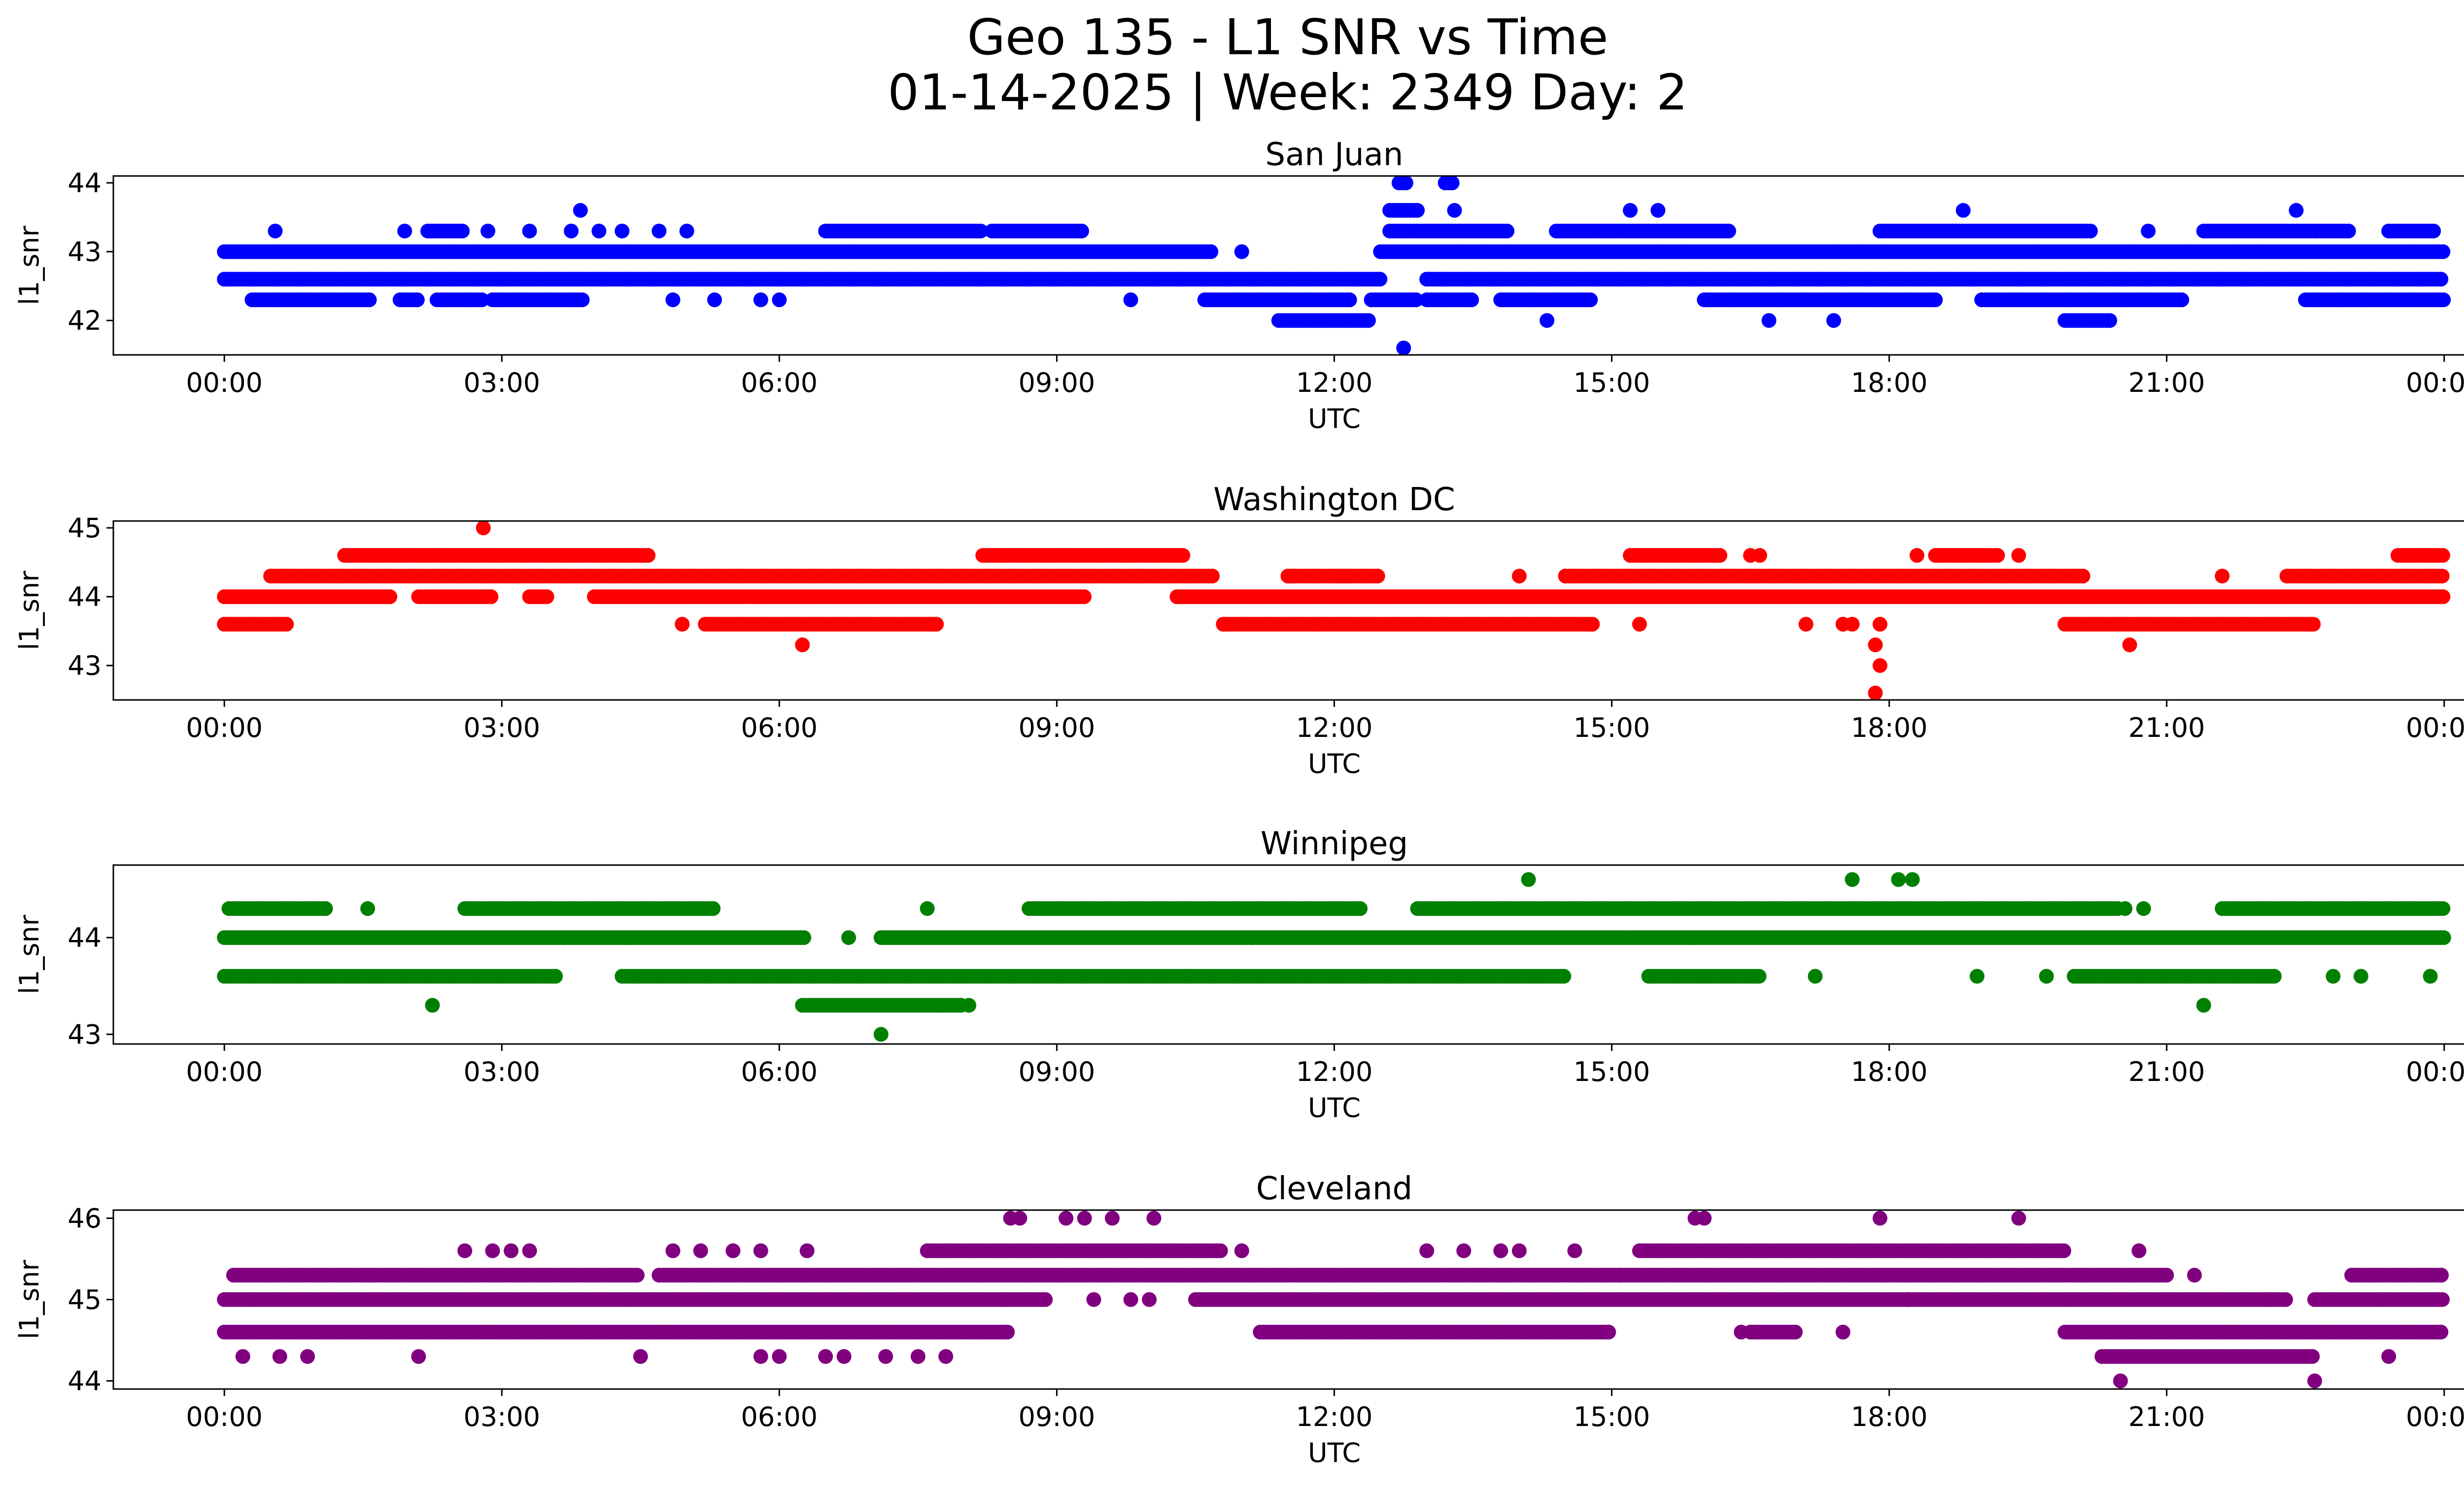 This screenshot has width=2464, height=1495. Describe the element at coordinates (85, 183) in the screenshot. I see `y-tick-label: 44` at that location.